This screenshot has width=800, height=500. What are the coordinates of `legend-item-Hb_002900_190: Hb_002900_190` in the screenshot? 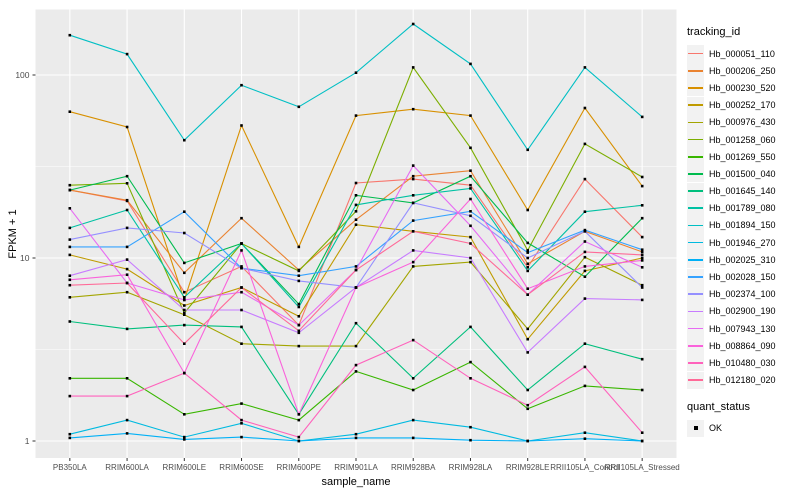 It's located at (731, 311).